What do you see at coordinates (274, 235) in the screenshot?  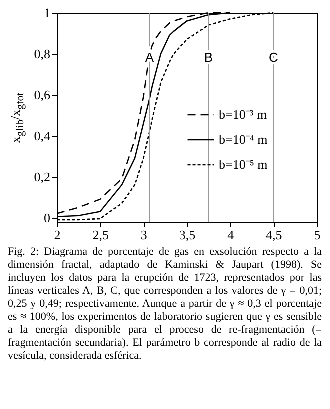 I see `x-tick-label: 4,5` at bounding box center [274, 235].